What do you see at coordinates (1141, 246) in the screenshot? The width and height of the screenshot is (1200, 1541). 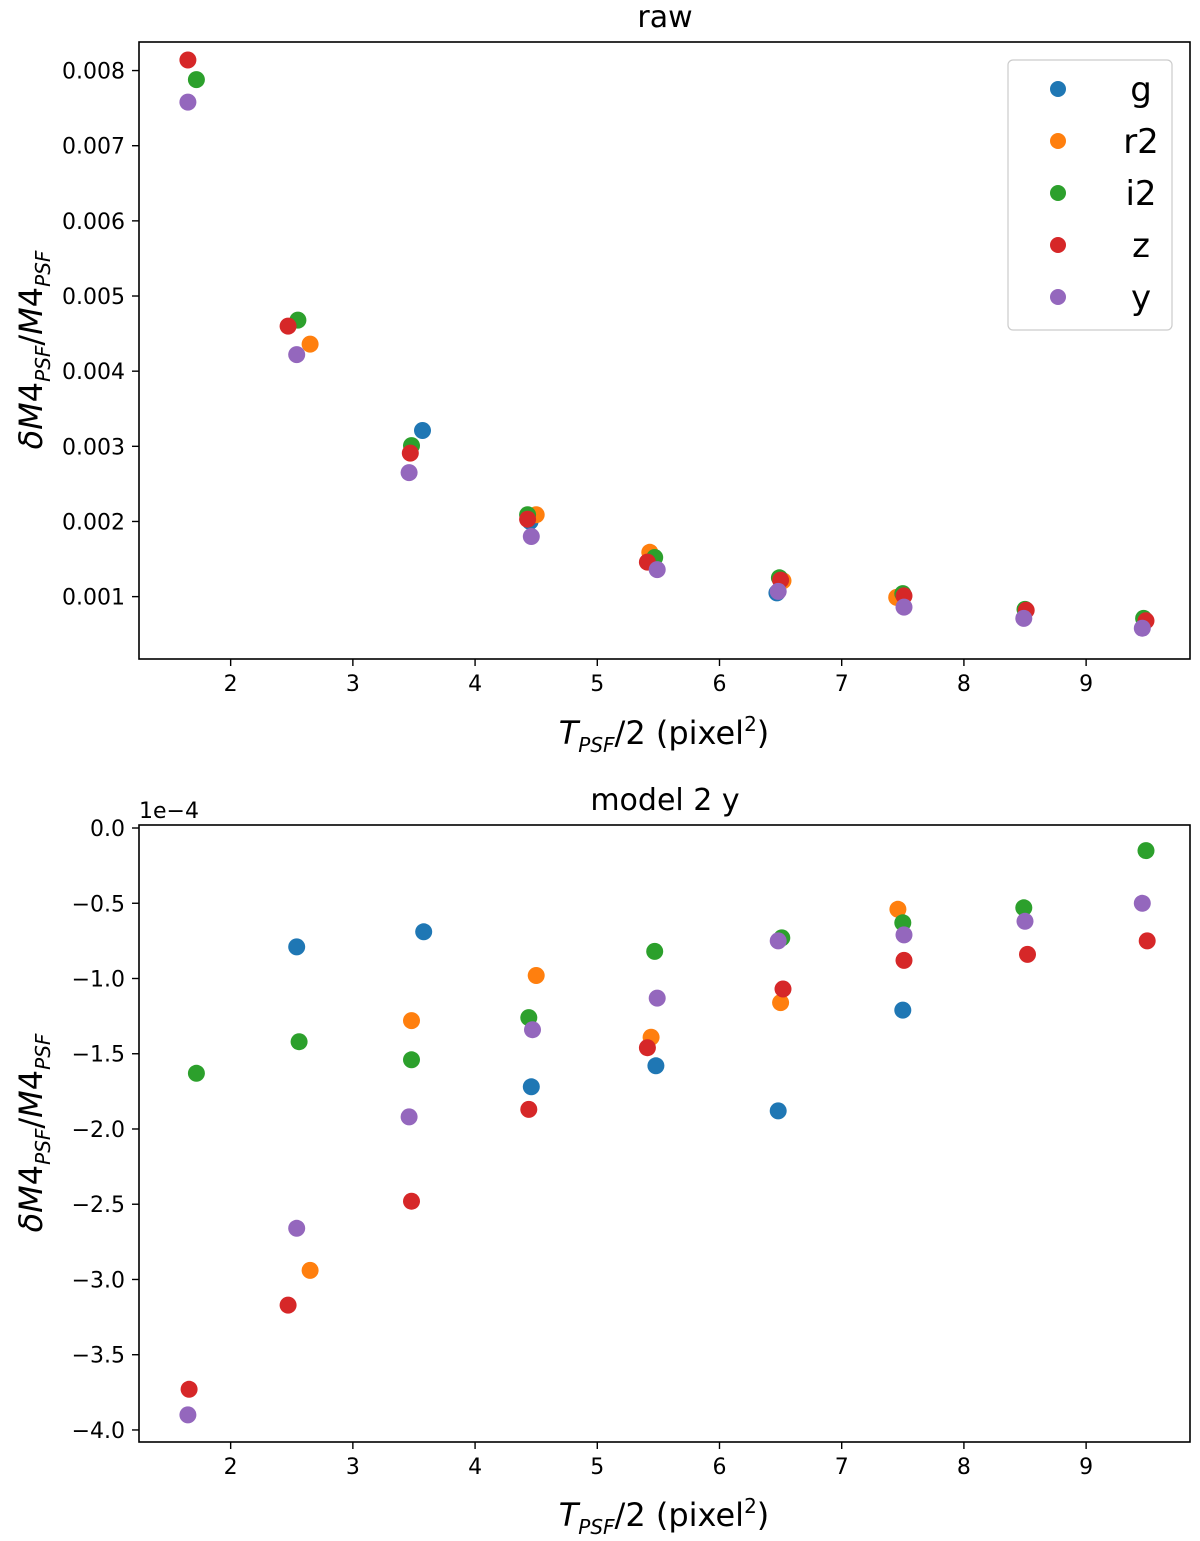 I see `legend-label-z: z` at bounding box center [1141, 246].